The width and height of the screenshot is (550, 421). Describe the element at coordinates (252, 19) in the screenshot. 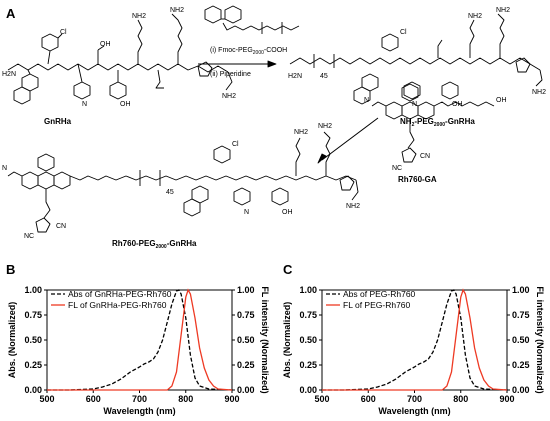

I see `fmoc-peg-reagent` at that location.